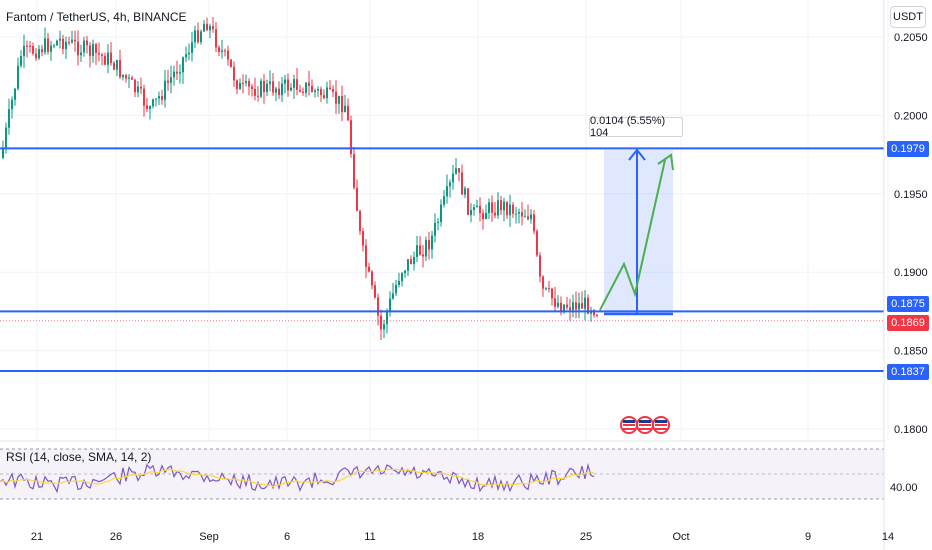 Image resolution: width=932 pixels, height=550 pixels. Describe the element at coordinates (636, 232) in the screenshot. I see `projection-path` at that location.